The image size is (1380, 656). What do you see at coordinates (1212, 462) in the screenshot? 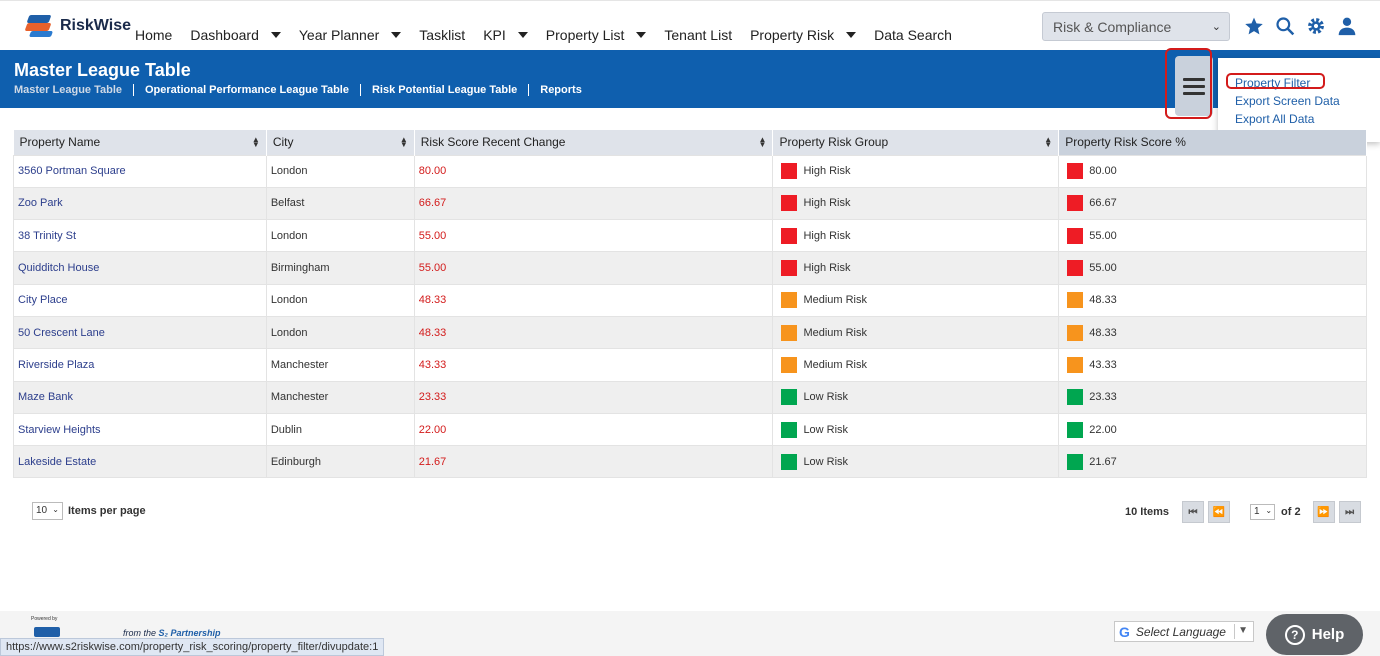
I see `cell-risk-score: 21.67` at bounding box center [1212, 462].